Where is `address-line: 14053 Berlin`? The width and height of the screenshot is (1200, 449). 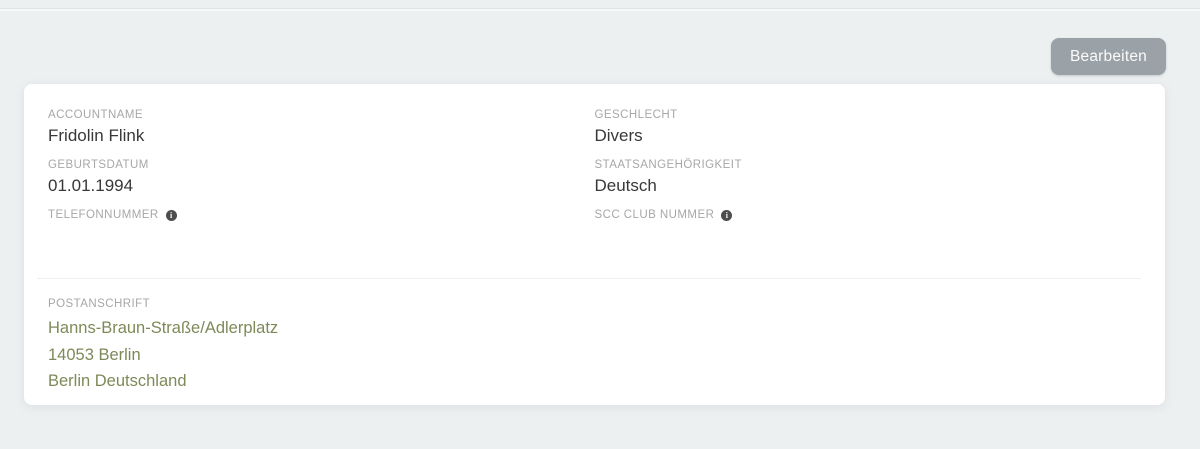 address-line: 14053 Berlin is located at coordinates (94, 354).